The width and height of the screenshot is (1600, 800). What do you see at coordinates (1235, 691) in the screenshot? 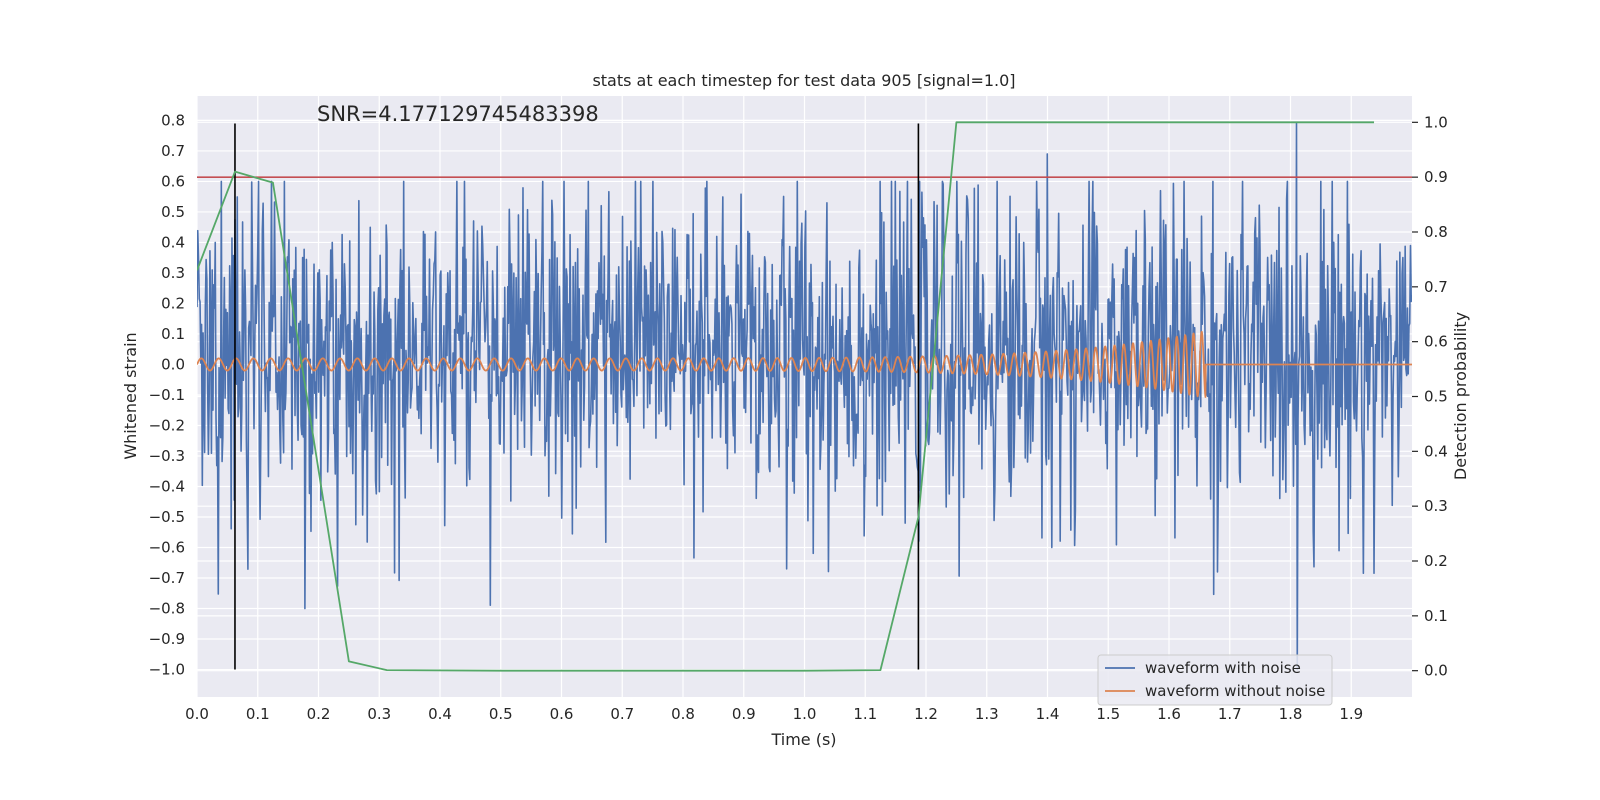
I see `legend-label-chirp: waveform without noise` at bounding box center [1235, 691].